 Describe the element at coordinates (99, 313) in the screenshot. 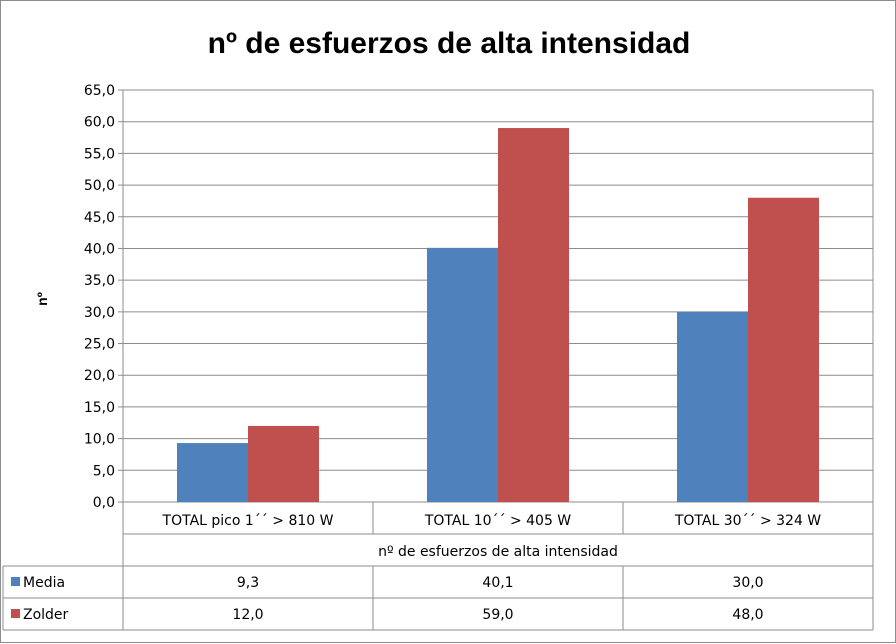

I see `y-tick-label: 30,0` at that location.